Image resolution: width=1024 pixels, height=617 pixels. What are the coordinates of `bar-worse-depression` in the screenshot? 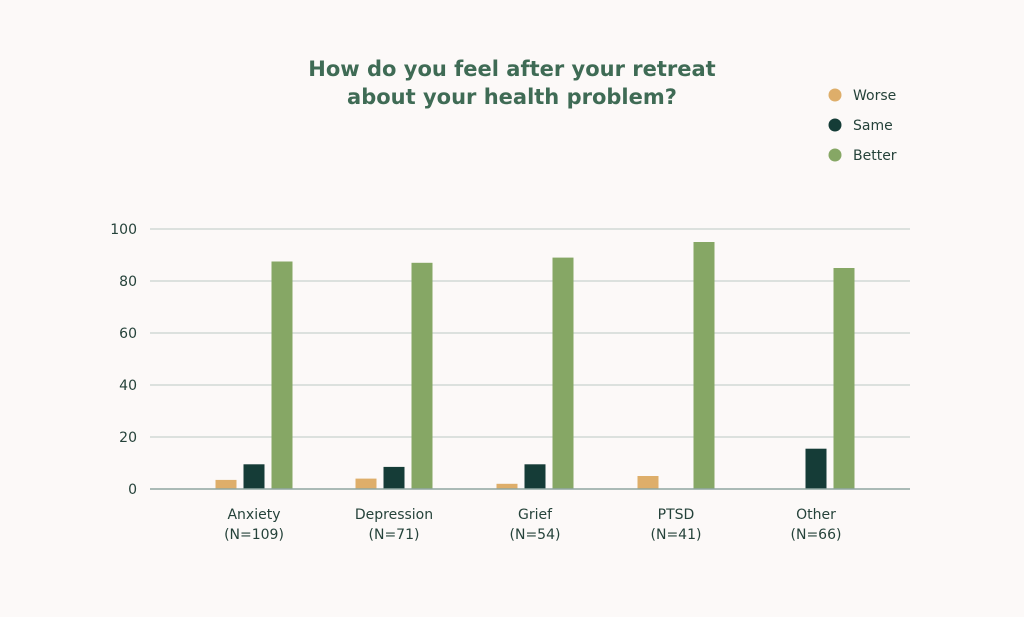 It's located at (366, 483).